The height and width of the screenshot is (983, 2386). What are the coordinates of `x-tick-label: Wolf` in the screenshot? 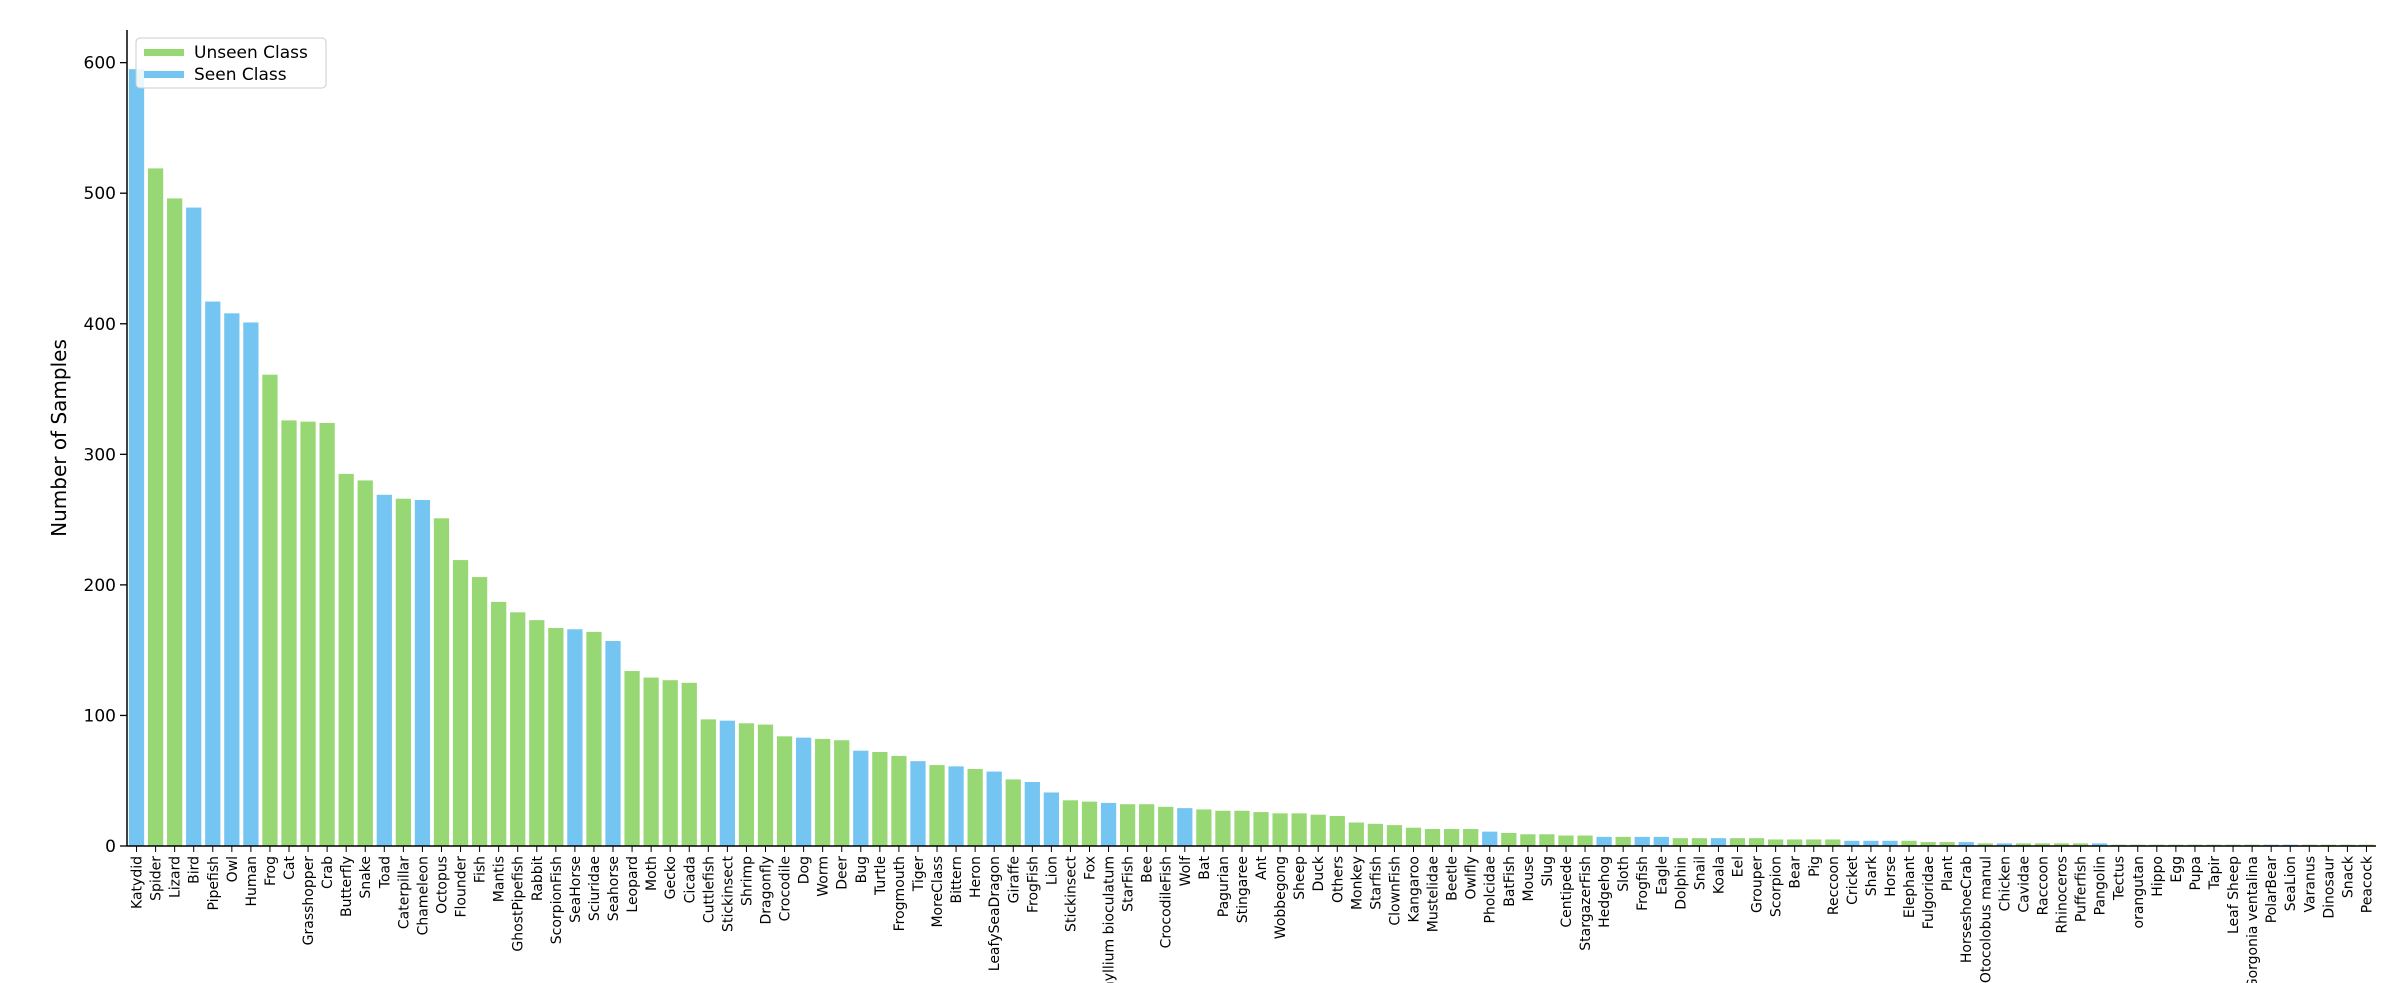 It's located at (1186, 870).